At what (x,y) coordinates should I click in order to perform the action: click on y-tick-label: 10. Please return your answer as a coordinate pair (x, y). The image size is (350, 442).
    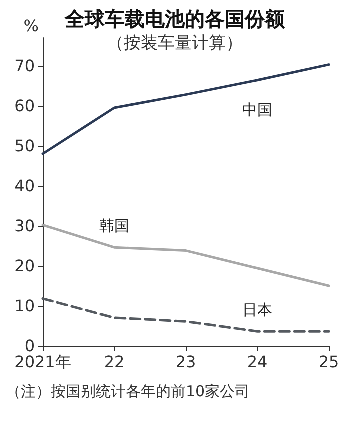
    Looking at the image, I should click on (24, 306).